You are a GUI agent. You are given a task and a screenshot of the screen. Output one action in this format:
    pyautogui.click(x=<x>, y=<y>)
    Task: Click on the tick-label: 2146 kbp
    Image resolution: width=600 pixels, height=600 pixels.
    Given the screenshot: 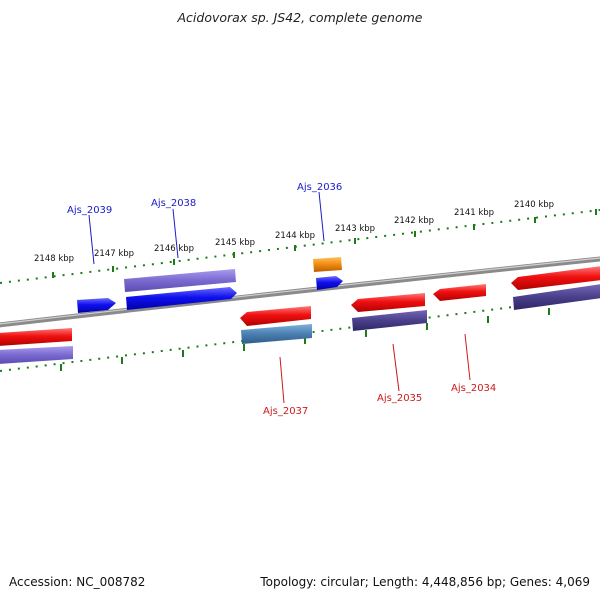 What is the action you would take?
    pyautogui.click(x=174, y=249)
    